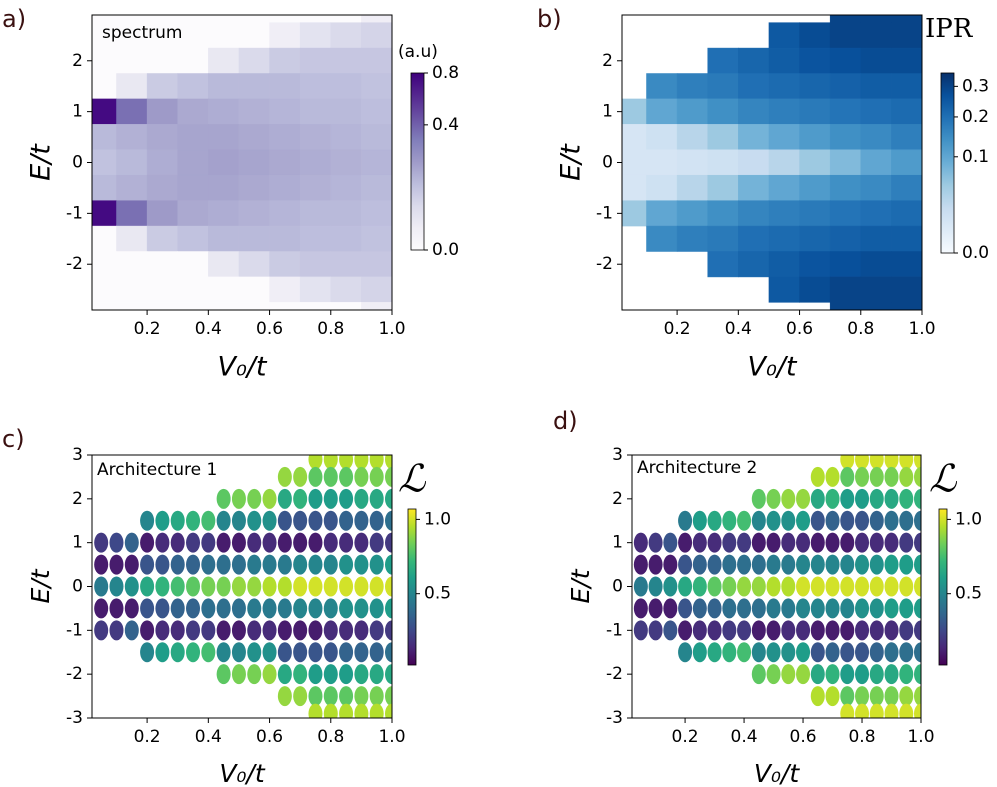  What do you see at coordinates (208, 737) in the screenshot?
I see `x-tick-label: 0.4` at bounding box center [208, 737].